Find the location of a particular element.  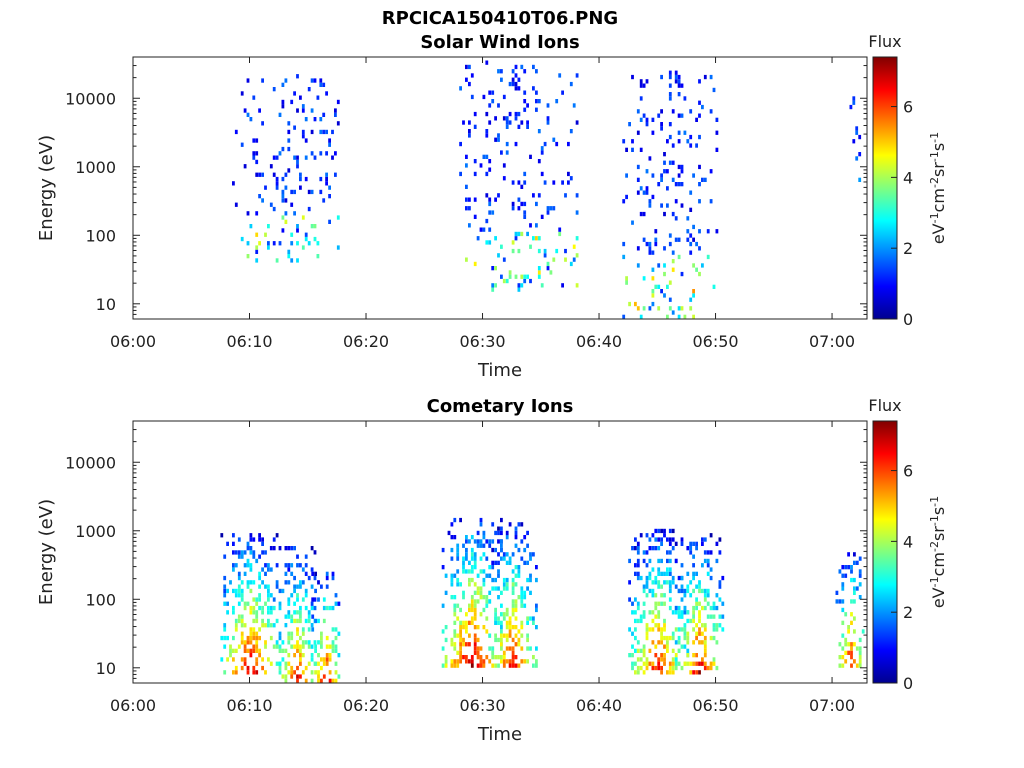

colorbar-title: Flux is located at coordinates (884, 405).